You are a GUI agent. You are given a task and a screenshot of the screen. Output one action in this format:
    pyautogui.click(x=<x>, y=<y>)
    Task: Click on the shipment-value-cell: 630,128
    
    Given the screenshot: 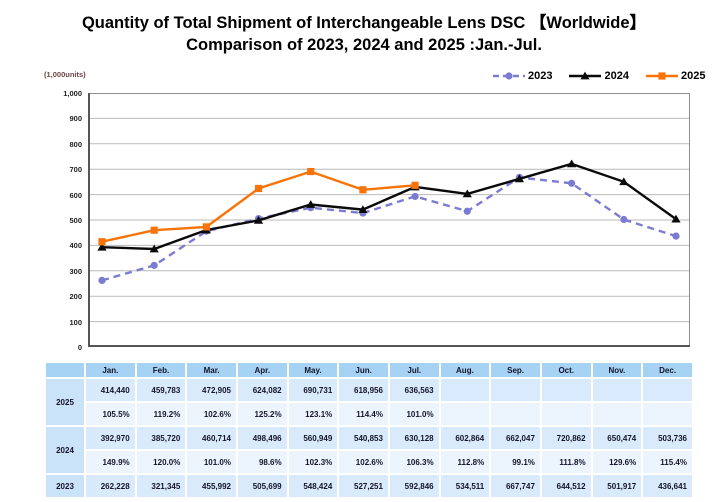 What is the action you would take?
    pyautogui.click(x=414, y=438)
    